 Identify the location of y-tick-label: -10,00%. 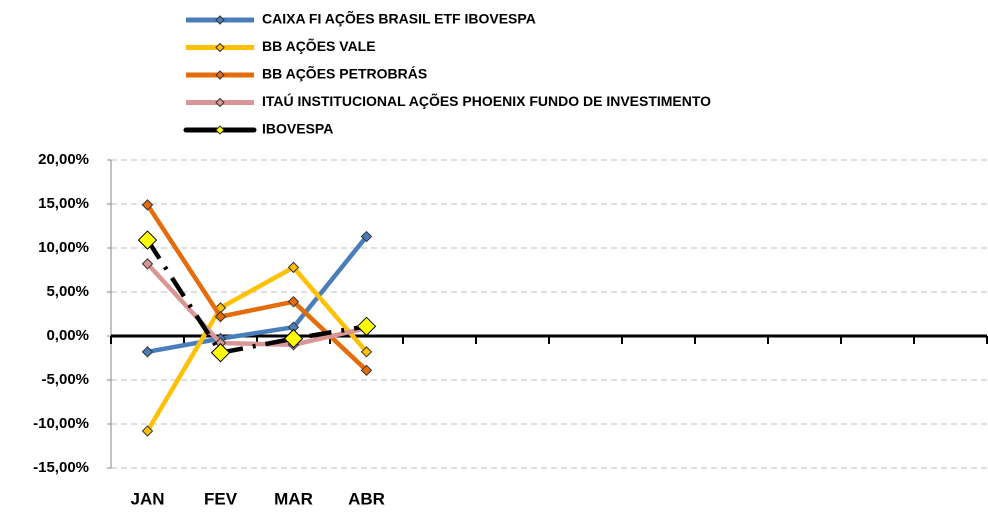
(61, 423).